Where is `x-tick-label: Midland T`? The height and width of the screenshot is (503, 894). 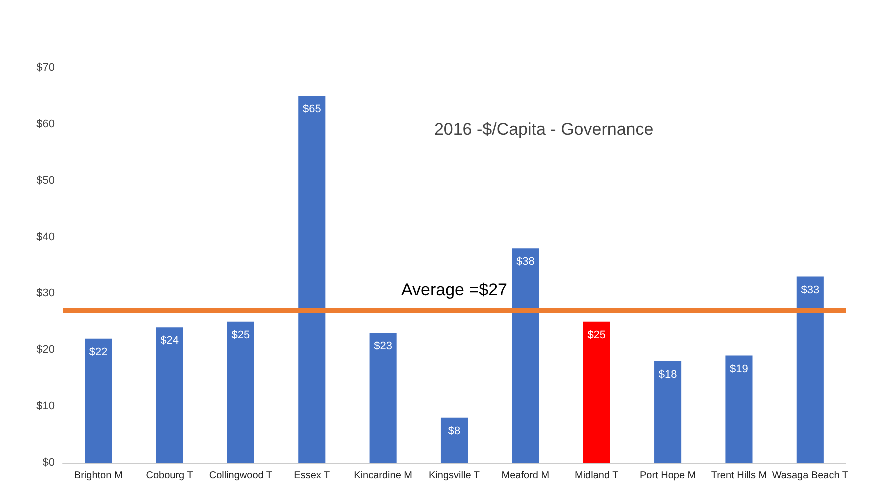 x-tick-label: Midland T is located at coordinates (596, 476).